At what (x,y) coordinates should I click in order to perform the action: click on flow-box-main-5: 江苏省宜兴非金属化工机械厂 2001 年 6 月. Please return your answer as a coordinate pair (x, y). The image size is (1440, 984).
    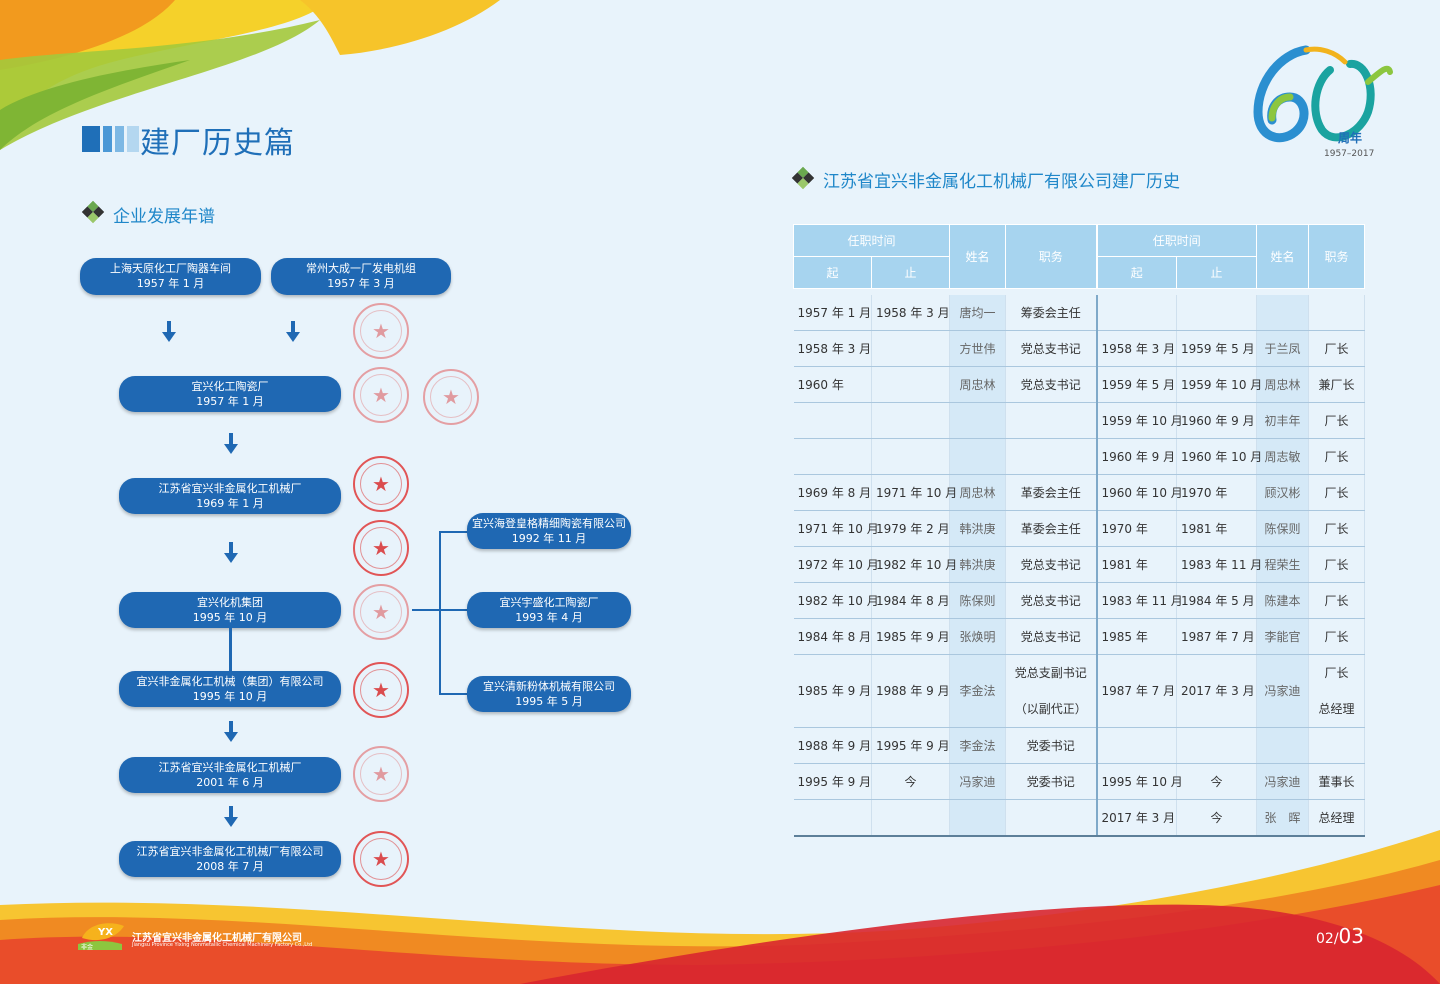
    Looking at the image, I should click on (230, 775).